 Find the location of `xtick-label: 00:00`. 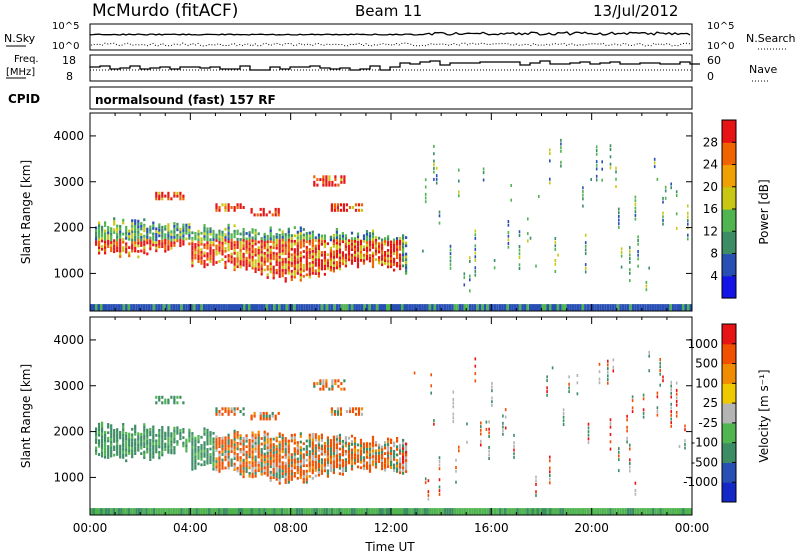

xtick-label: 00:00 is located at coordinates (90, 528).